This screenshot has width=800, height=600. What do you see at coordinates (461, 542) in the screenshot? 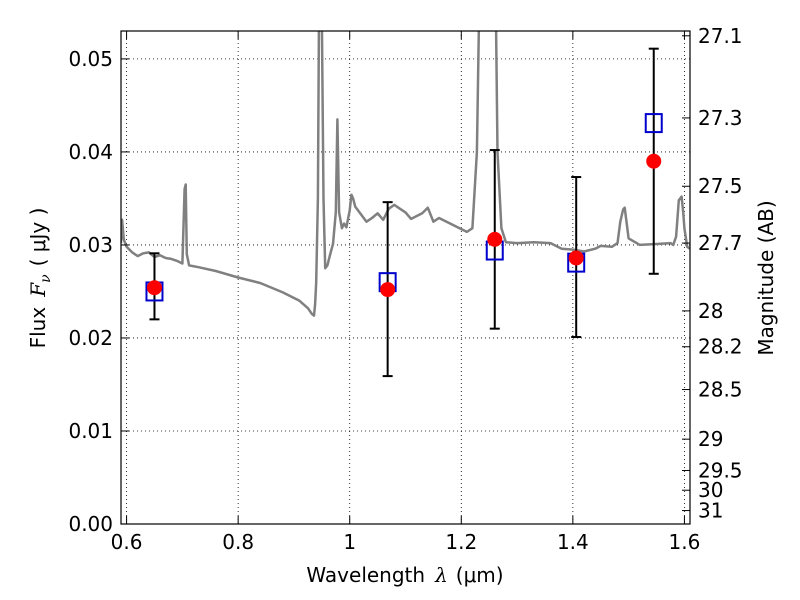
I see `x-tick-label-3: 1.2` at bounding box center [461, 542].